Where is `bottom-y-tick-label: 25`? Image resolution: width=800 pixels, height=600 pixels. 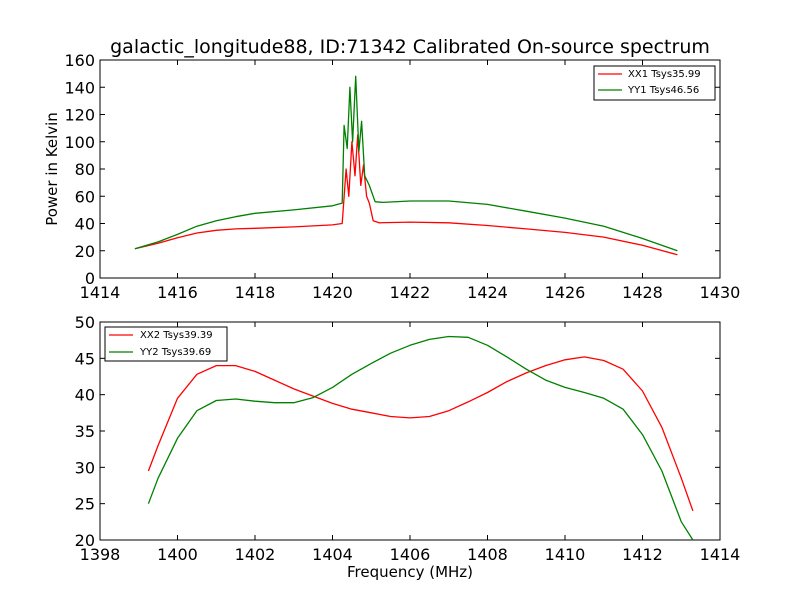 bottom-y-tick-label: 25 is located at coordinates (85, 504).